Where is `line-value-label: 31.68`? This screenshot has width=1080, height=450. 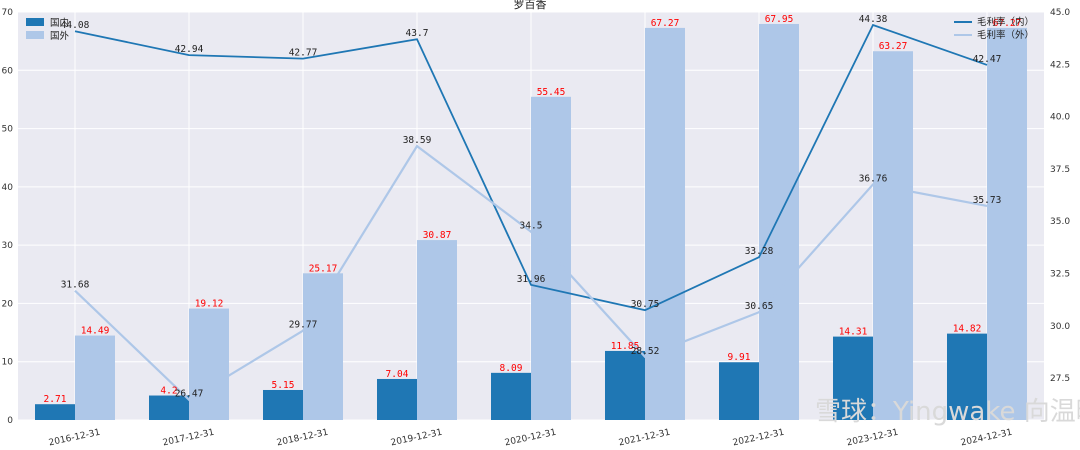
line-value-label: 31.68 is located at coordinates (75, 285).